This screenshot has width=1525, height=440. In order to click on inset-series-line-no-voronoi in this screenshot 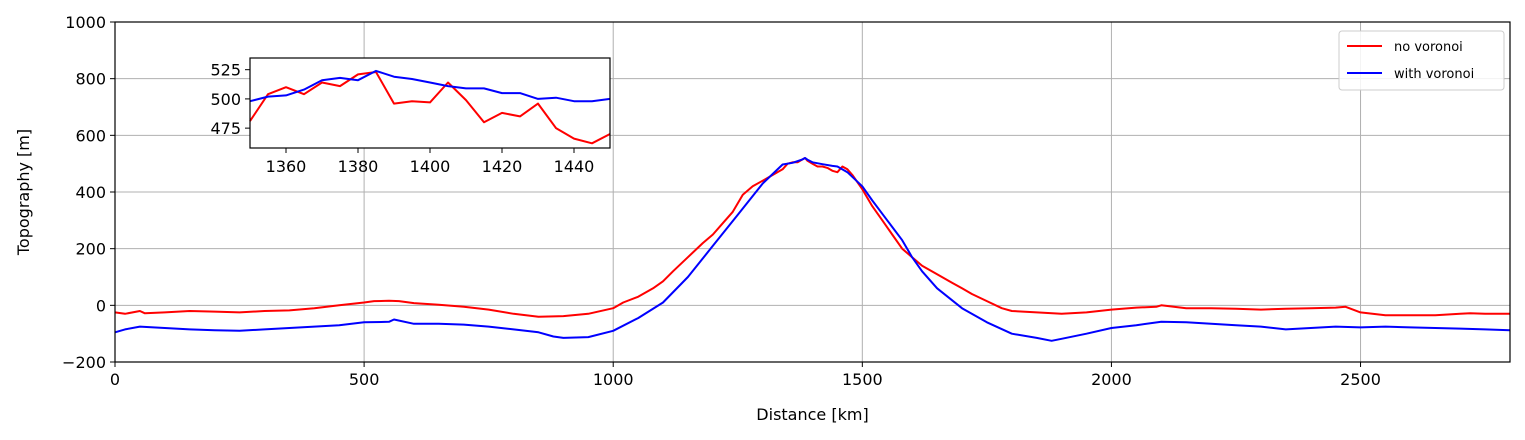, I will do `click(430, 108)`.